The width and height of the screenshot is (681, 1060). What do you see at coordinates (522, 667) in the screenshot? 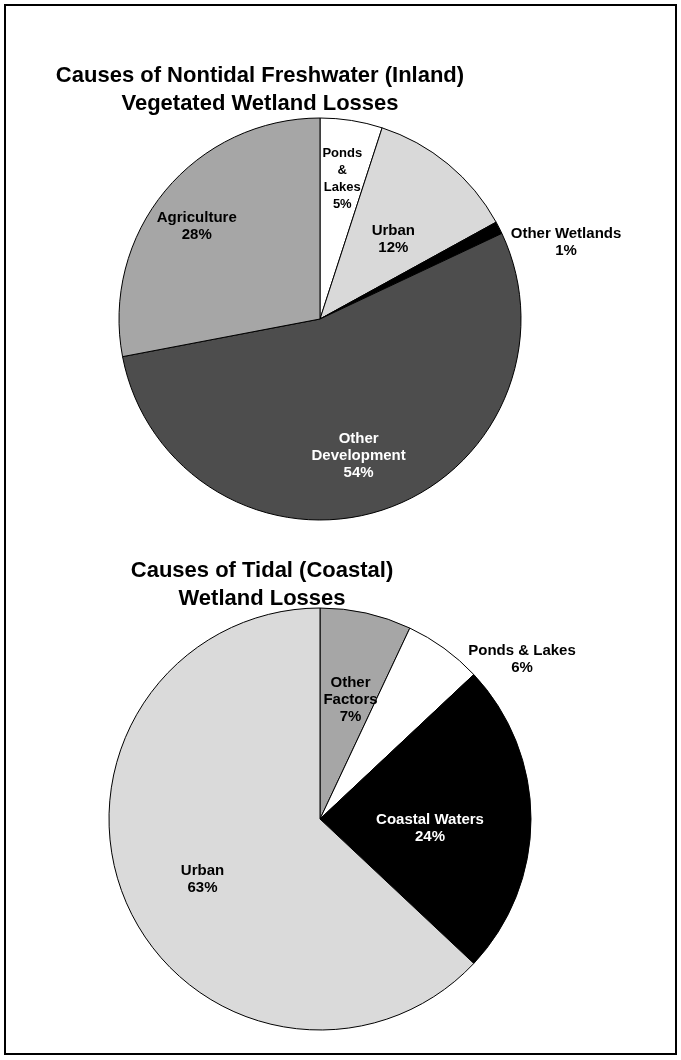
I see `data-label: 6%` at bounding box center [522, 667].